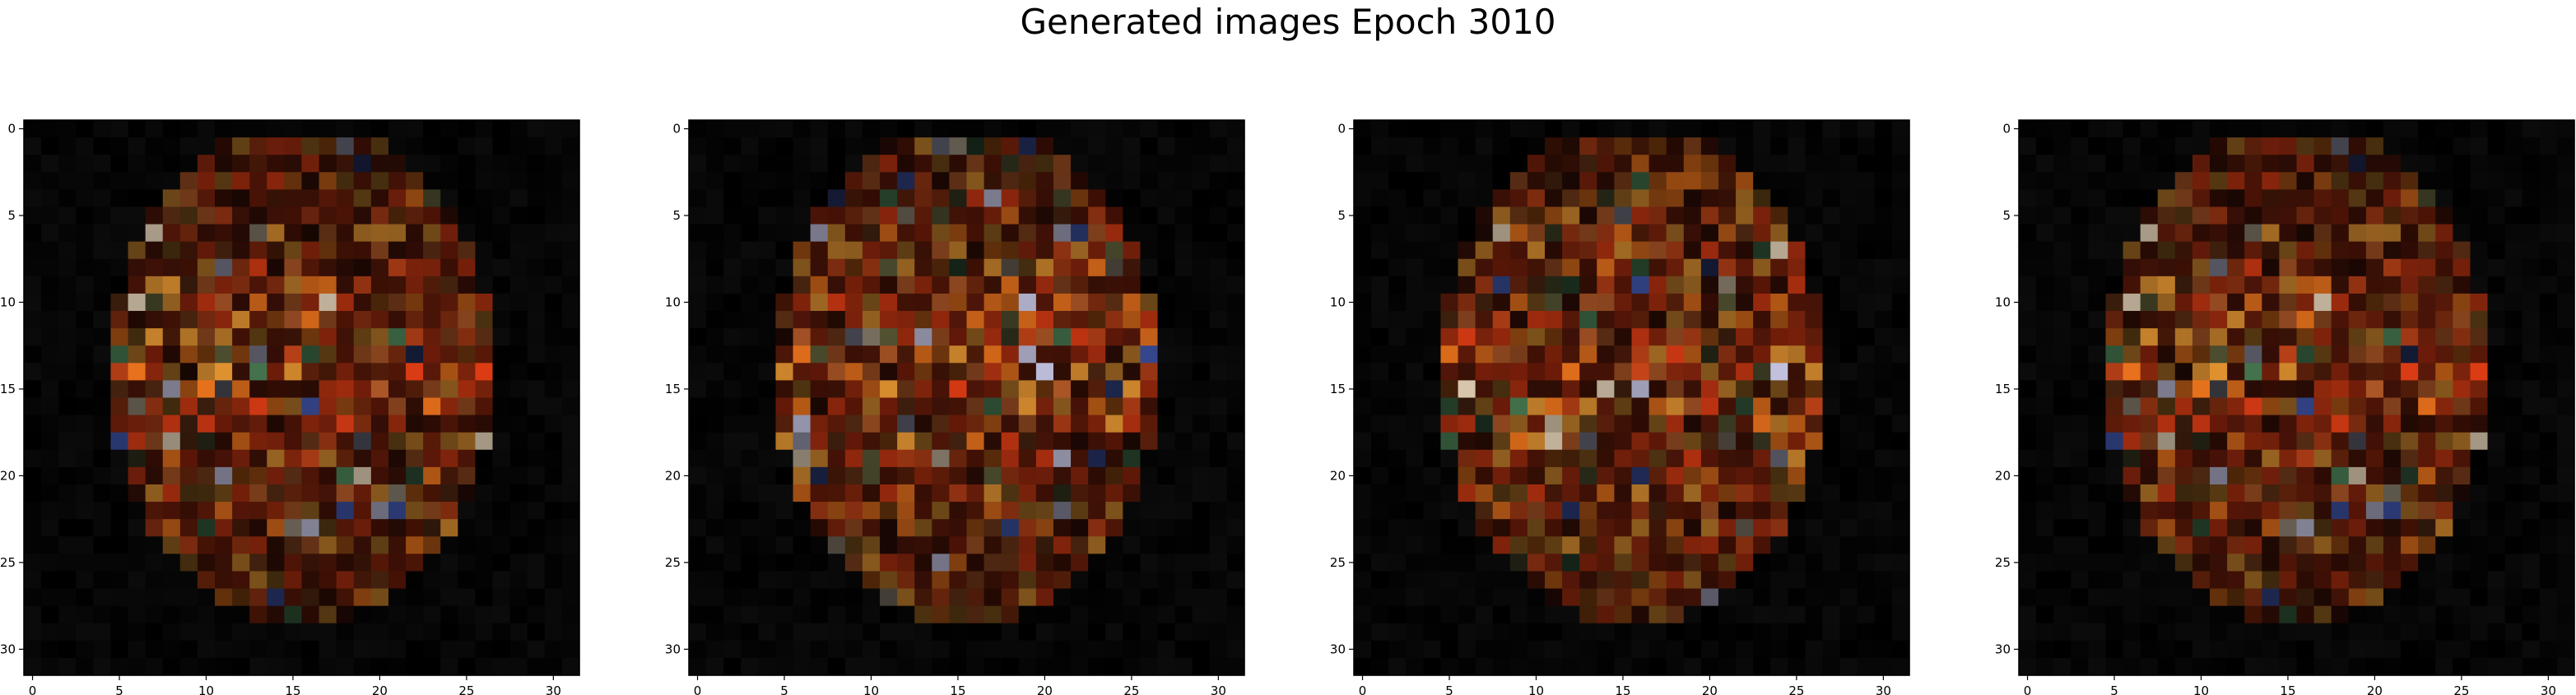  I want to click on x-tick-label: 10, so click(206, 689).